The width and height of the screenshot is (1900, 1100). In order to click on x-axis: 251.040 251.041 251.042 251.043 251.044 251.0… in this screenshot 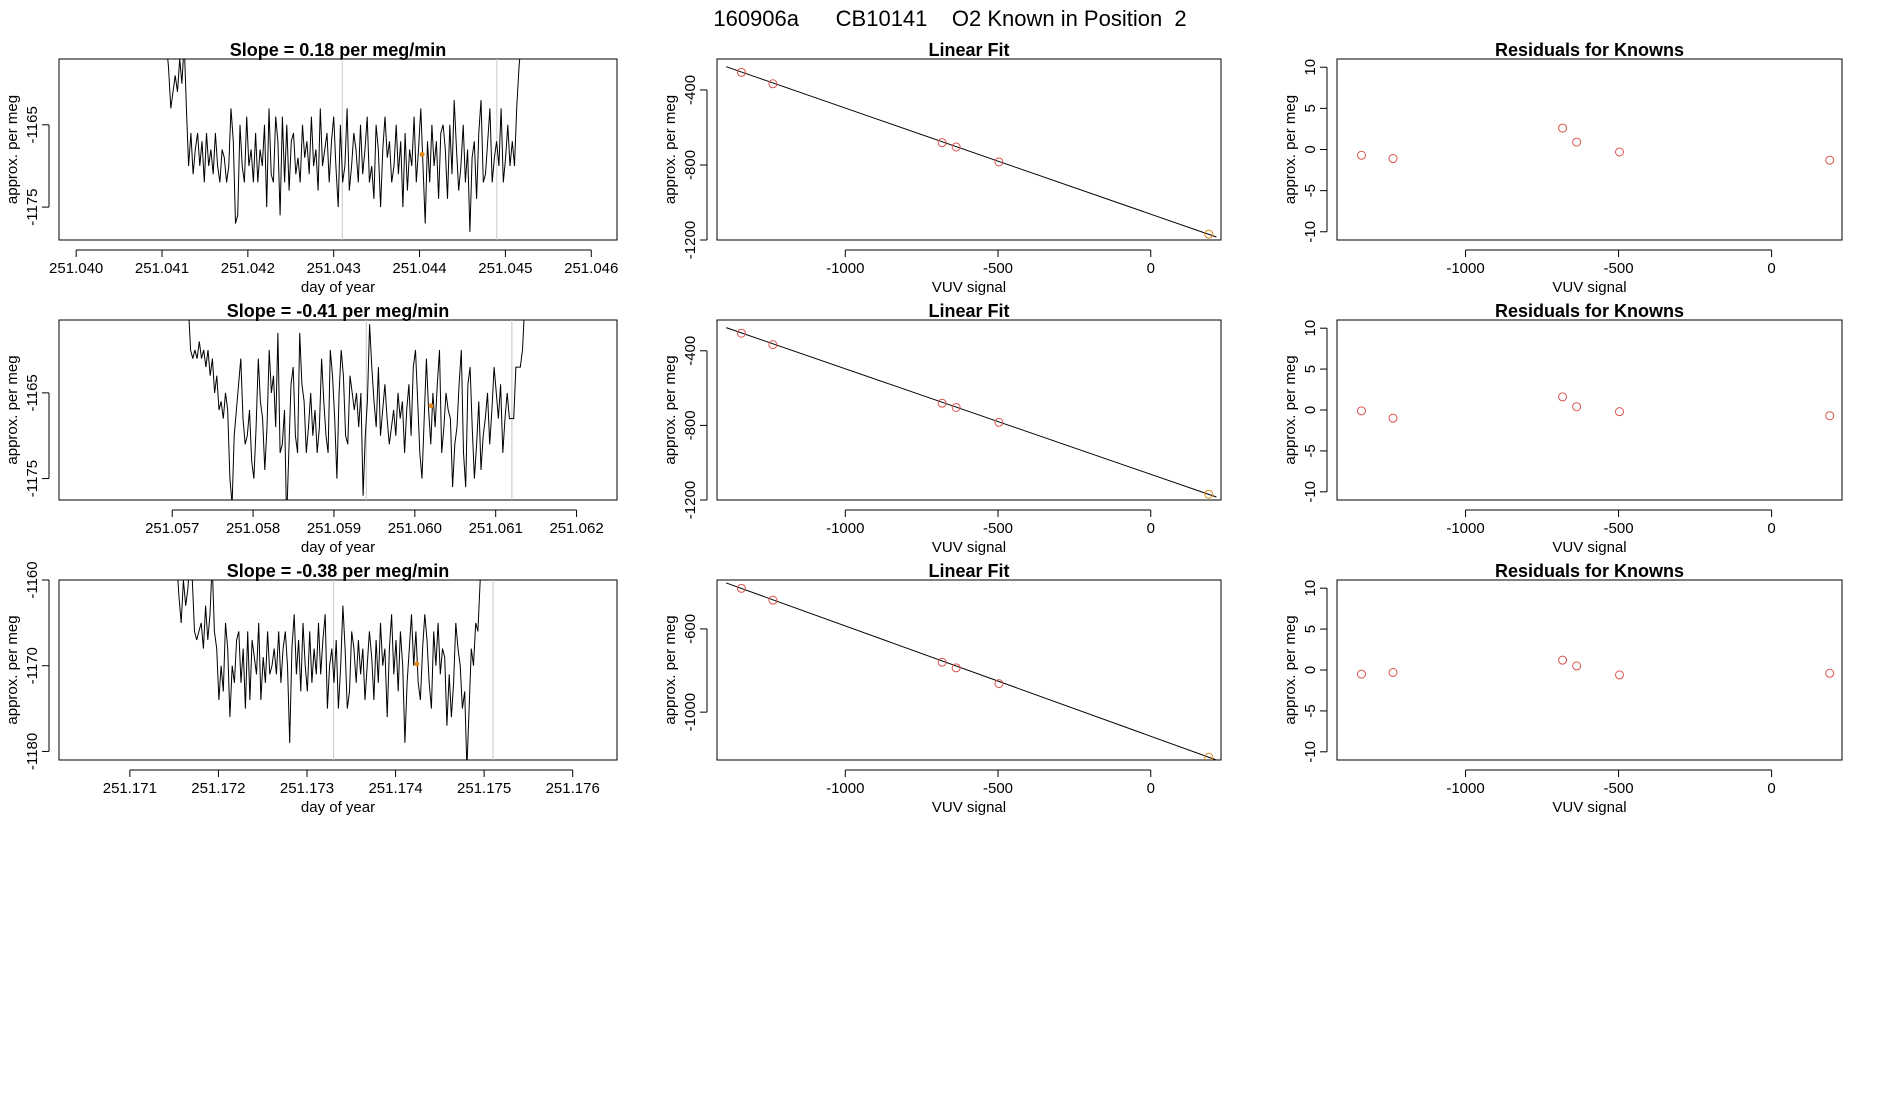, I will do `click(333, 263)`.